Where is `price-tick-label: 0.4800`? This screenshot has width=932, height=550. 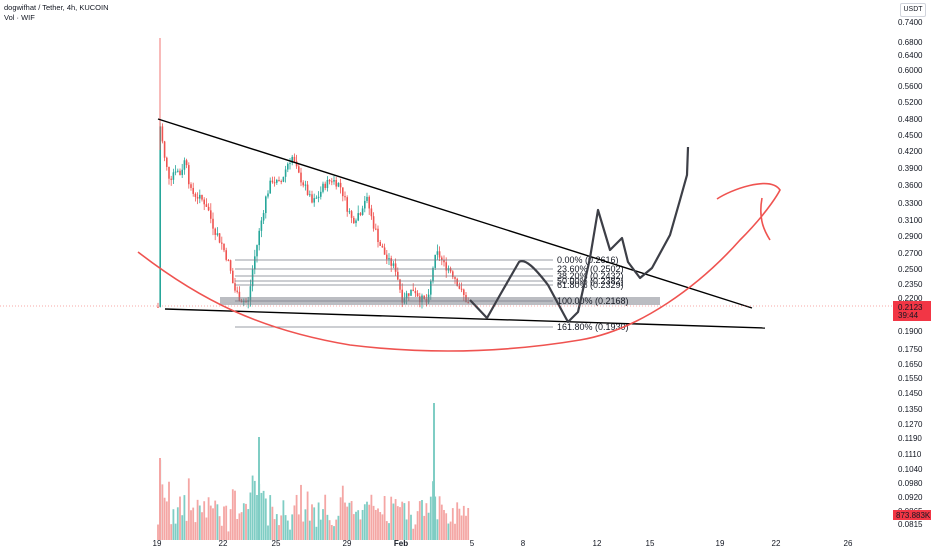
price-tick-label: 0.4800 is located at coordinates (910, 119).